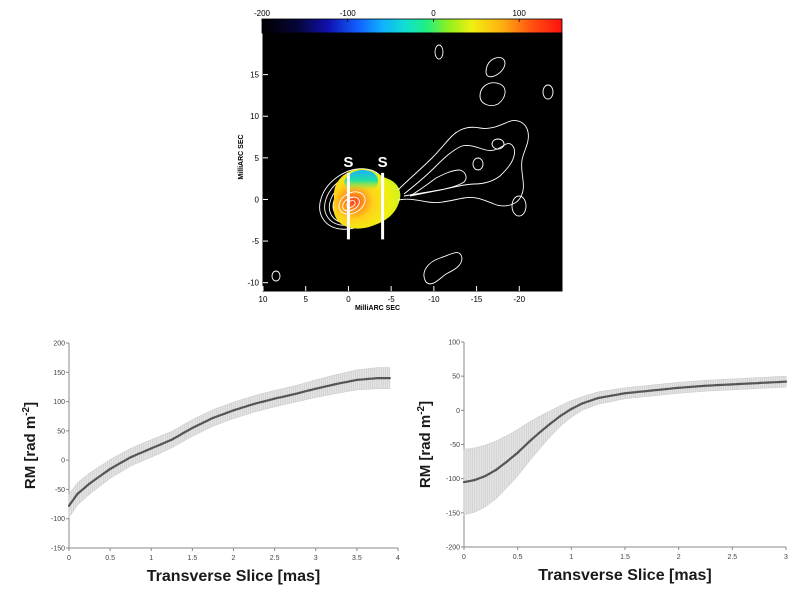 This screenshot has height=601, width=797. Describe the element at coordinates (69, 558) in the screenshot. I see `x-tick-label: 0` at that location.